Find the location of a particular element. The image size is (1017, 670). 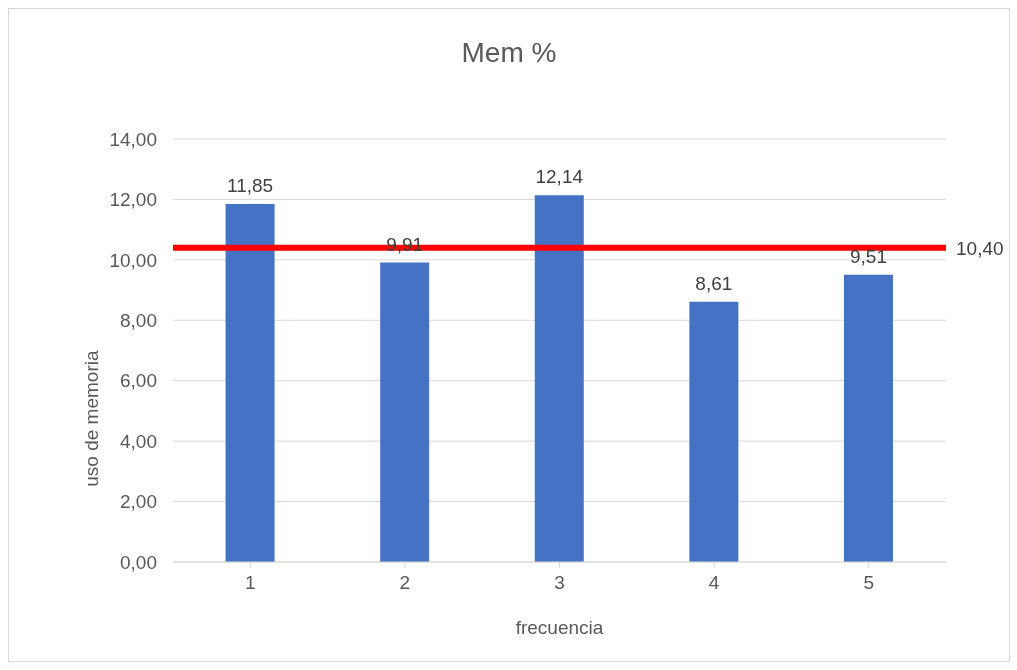

data-label: 8,61 is located at coordinates (714, 283).